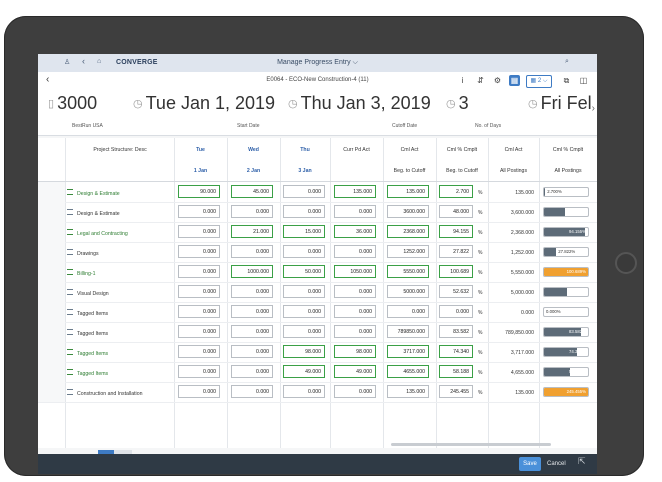 The height and width of the screenshot is (482, 662). Describe the element at coordinates (456, 391) in the screenshot. I see `cml-pct-input: 245.455` at that location.